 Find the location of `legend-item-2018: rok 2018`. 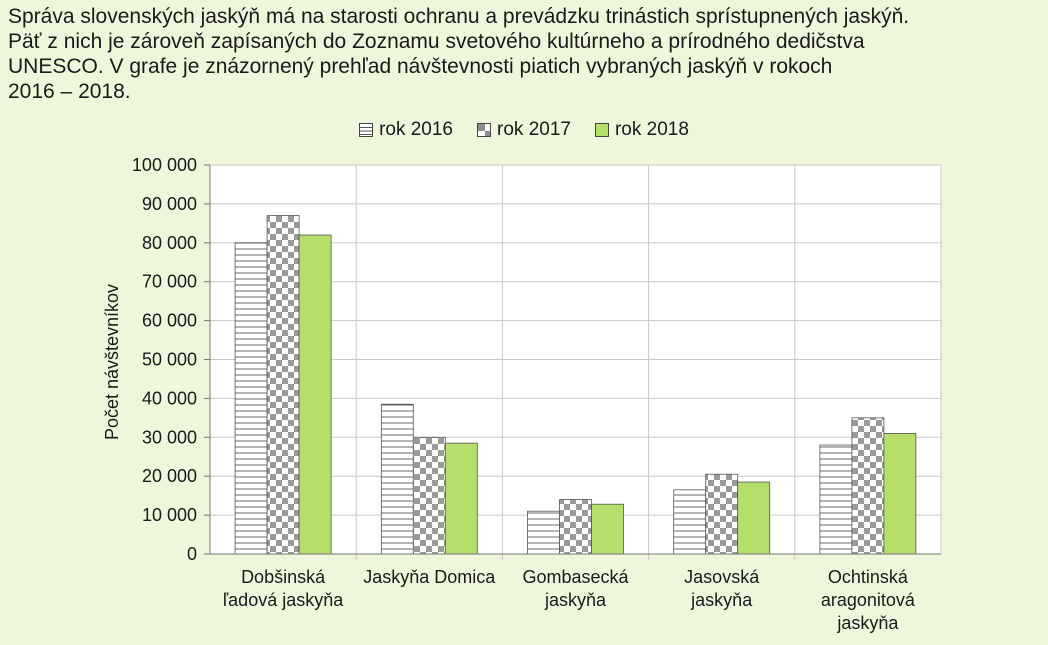

legend-item-2018: rok 2018 is located at coordinates (641, 130).